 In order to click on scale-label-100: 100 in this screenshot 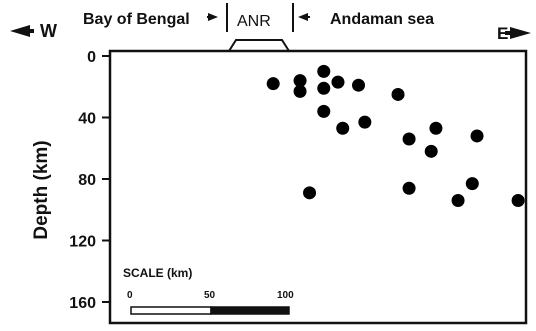, I will do `click(285, 295)`.